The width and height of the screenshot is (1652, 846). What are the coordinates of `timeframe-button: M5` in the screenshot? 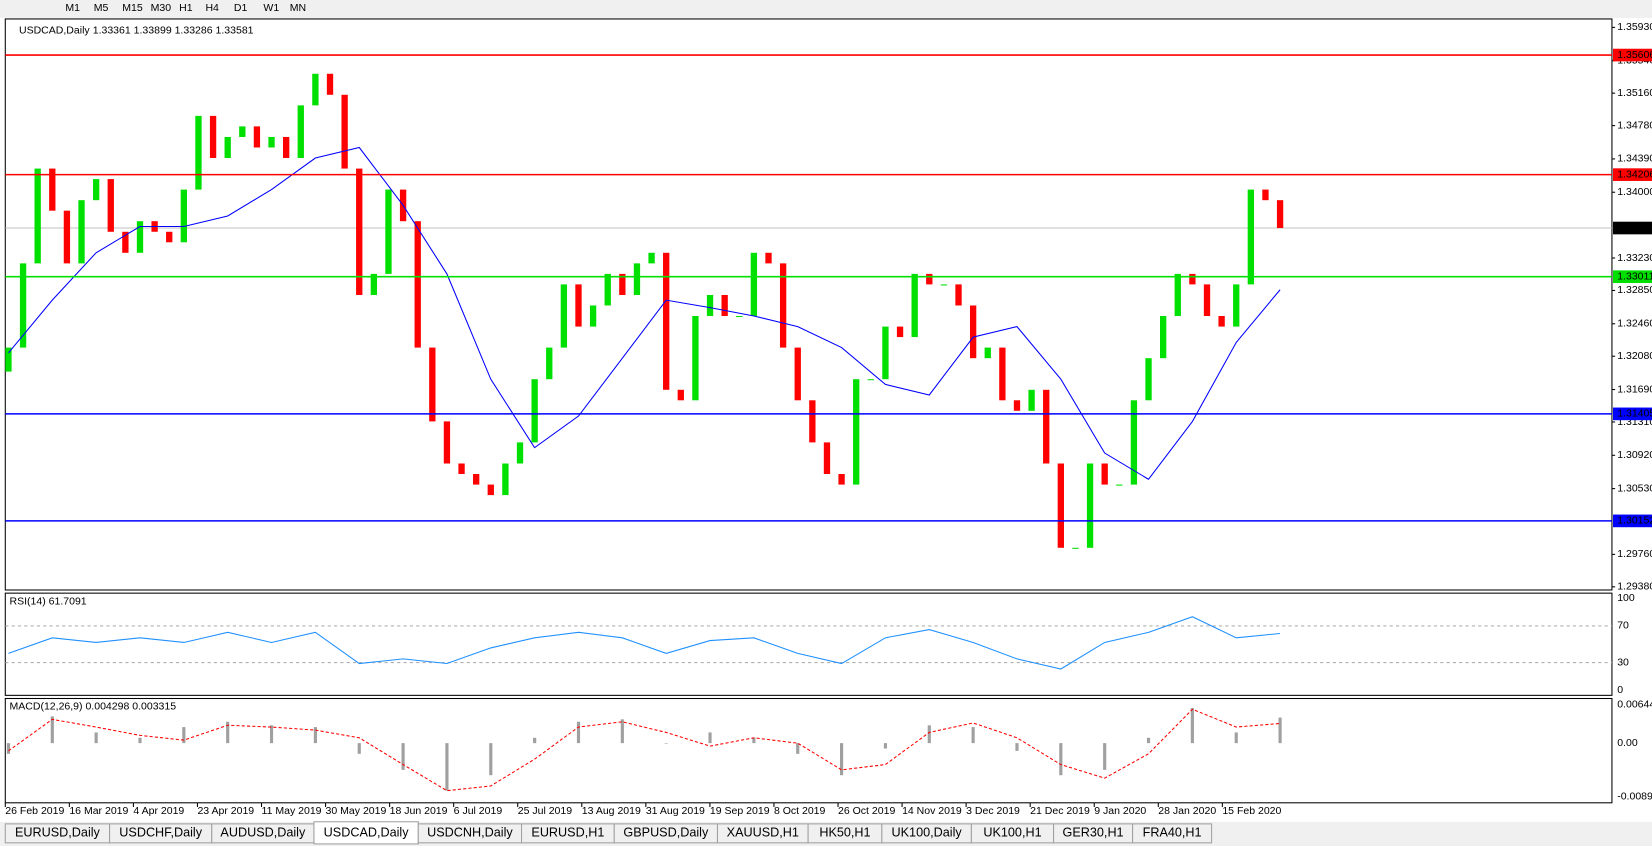 It's located at (101, 8).